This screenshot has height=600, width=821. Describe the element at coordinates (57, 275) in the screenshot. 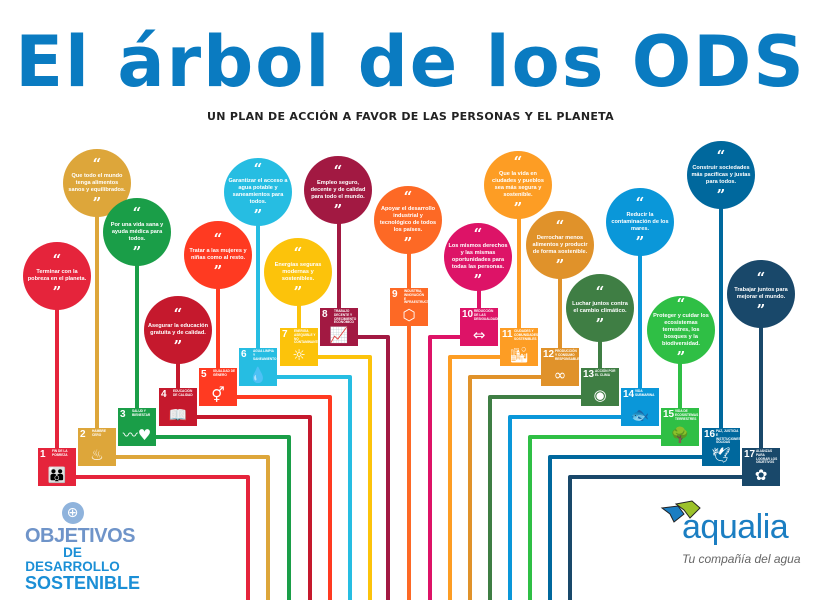

I see `goal-message: Terminar con la pobreza en el planeta.` at that location.